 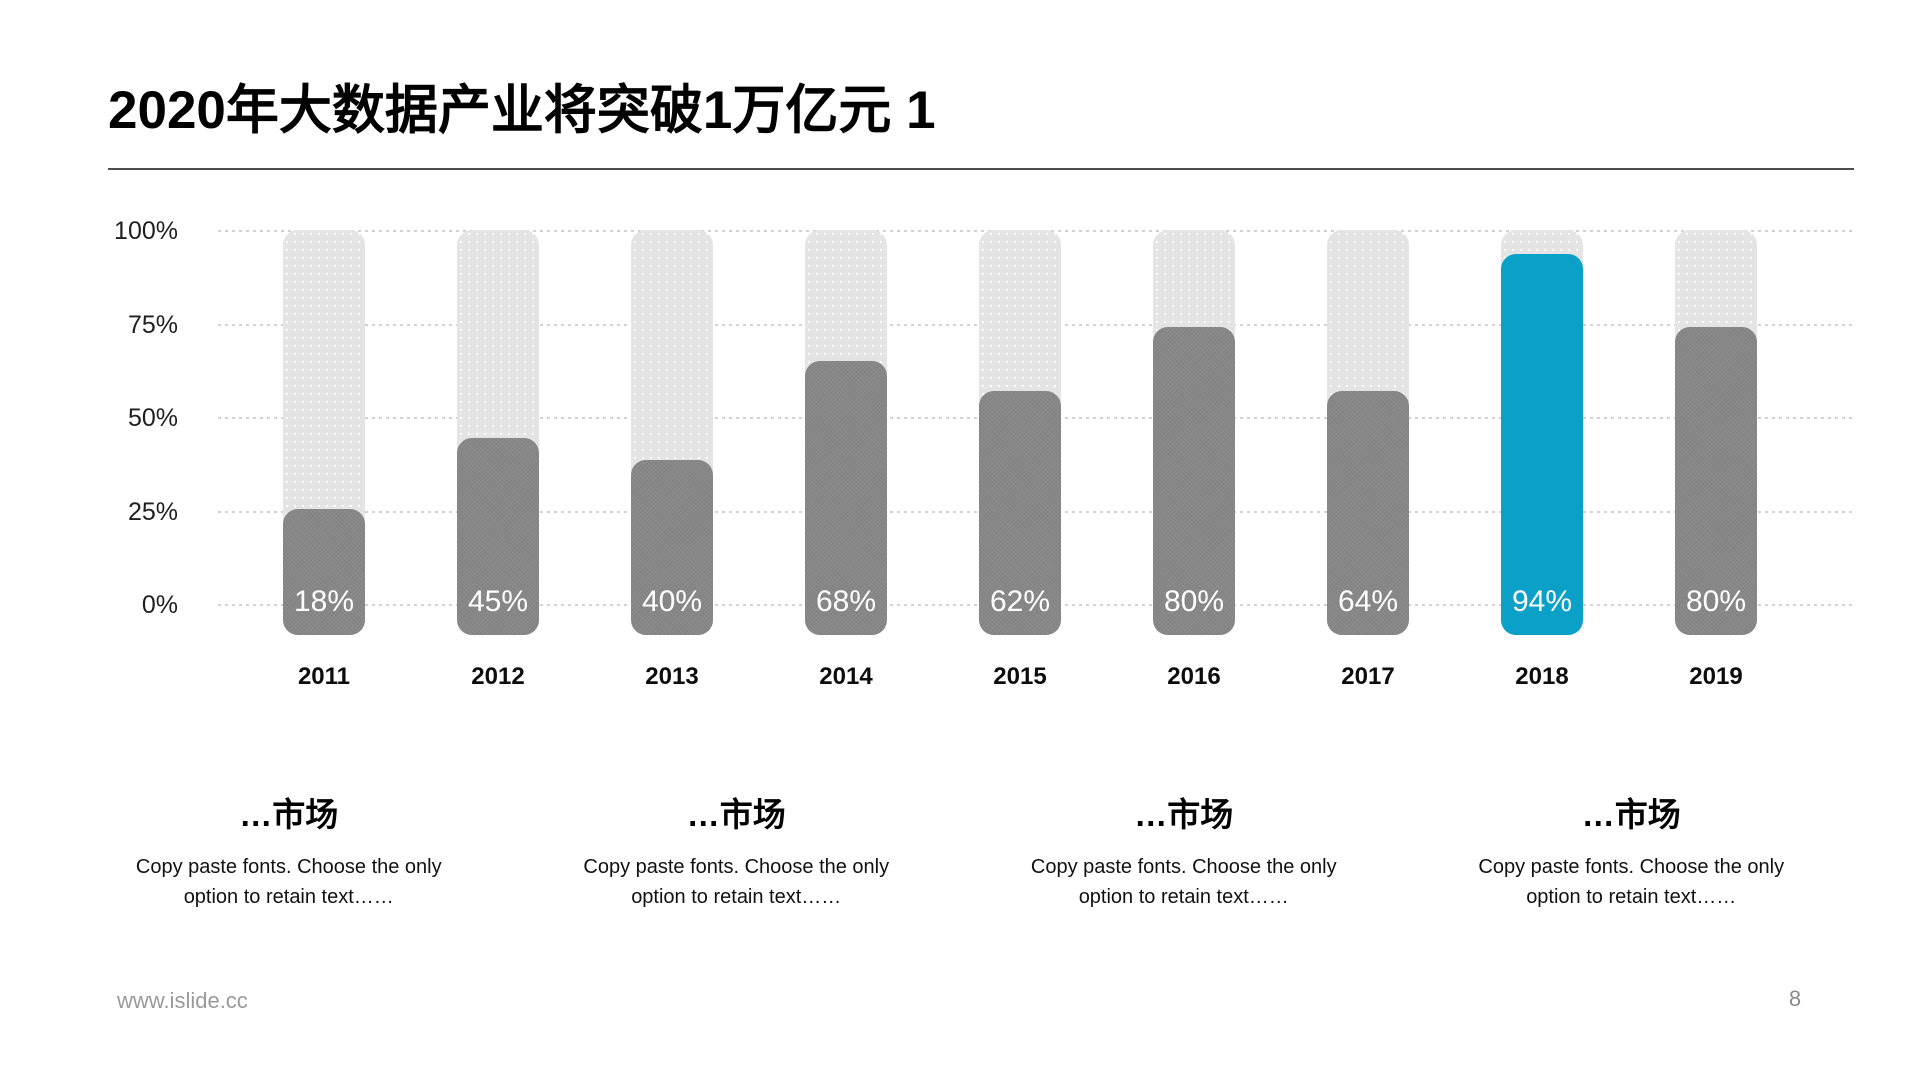 I want to click on y-axis-tick-label: 25%, so click(x=152, y=511).